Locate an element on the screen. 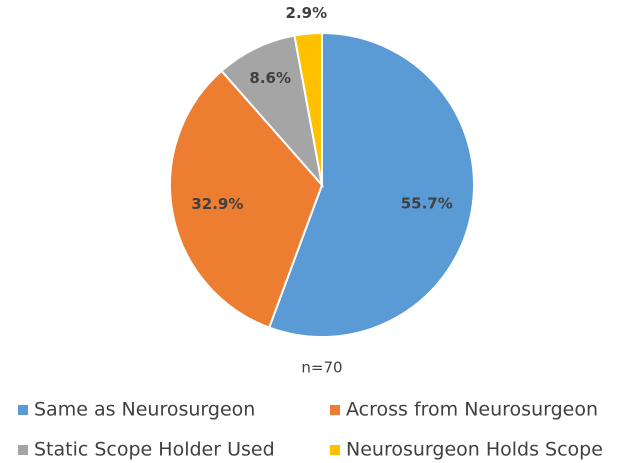 Image resolution: width=642 pixels, height=463 pixels. legend-label: Across from Neurosurgeon is located at coordinates (472, 410).